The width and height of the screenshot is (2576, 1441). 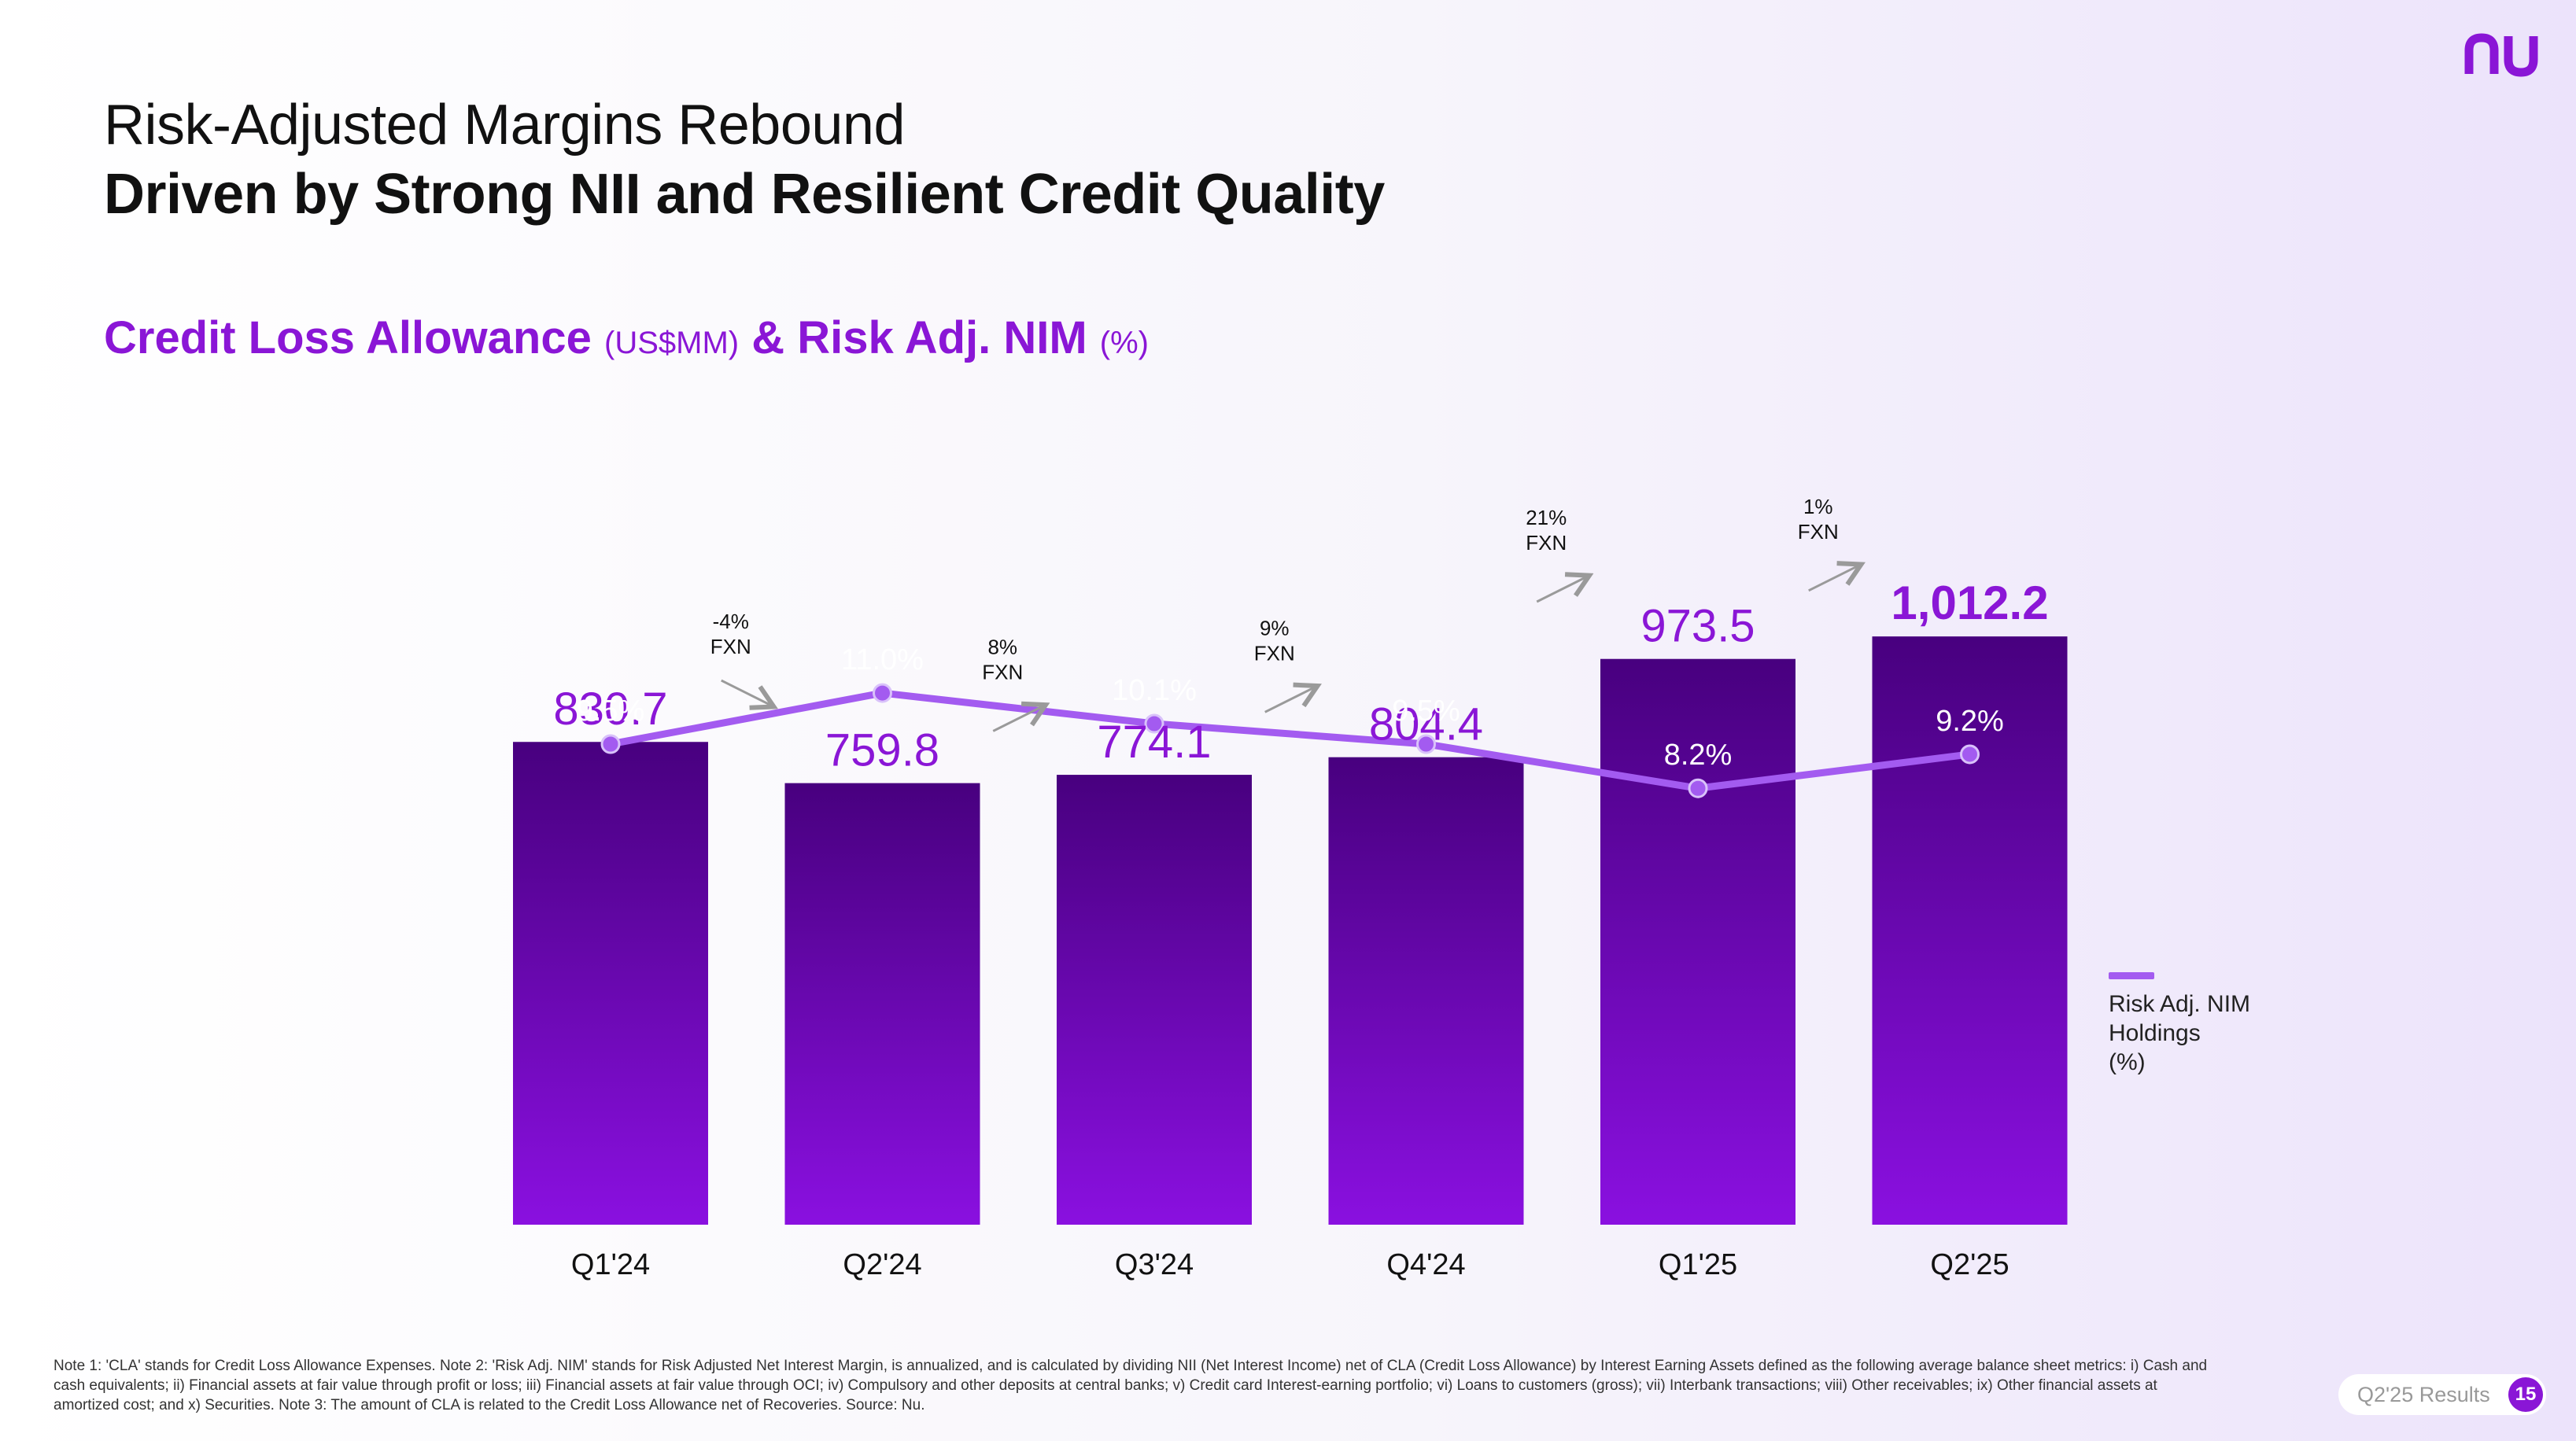 I want to click on x-tick-label: Q1'25, so click(x=1698, y=1264).